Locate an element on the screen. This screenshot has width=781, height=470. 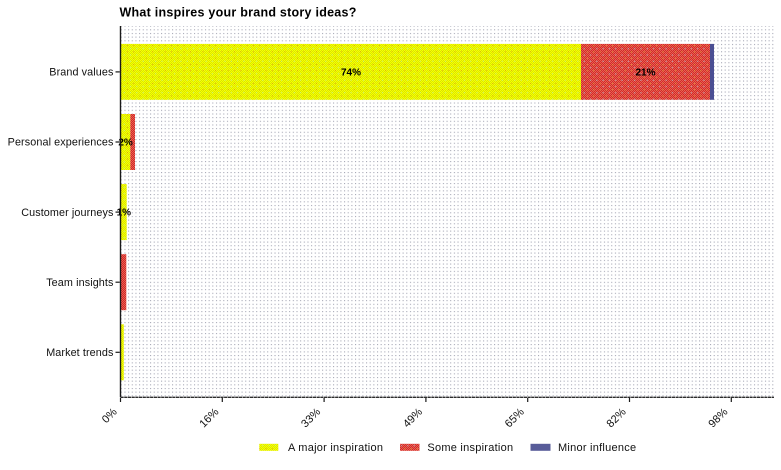
svg-text: Some inspiration is located at coordinates (470, 448).